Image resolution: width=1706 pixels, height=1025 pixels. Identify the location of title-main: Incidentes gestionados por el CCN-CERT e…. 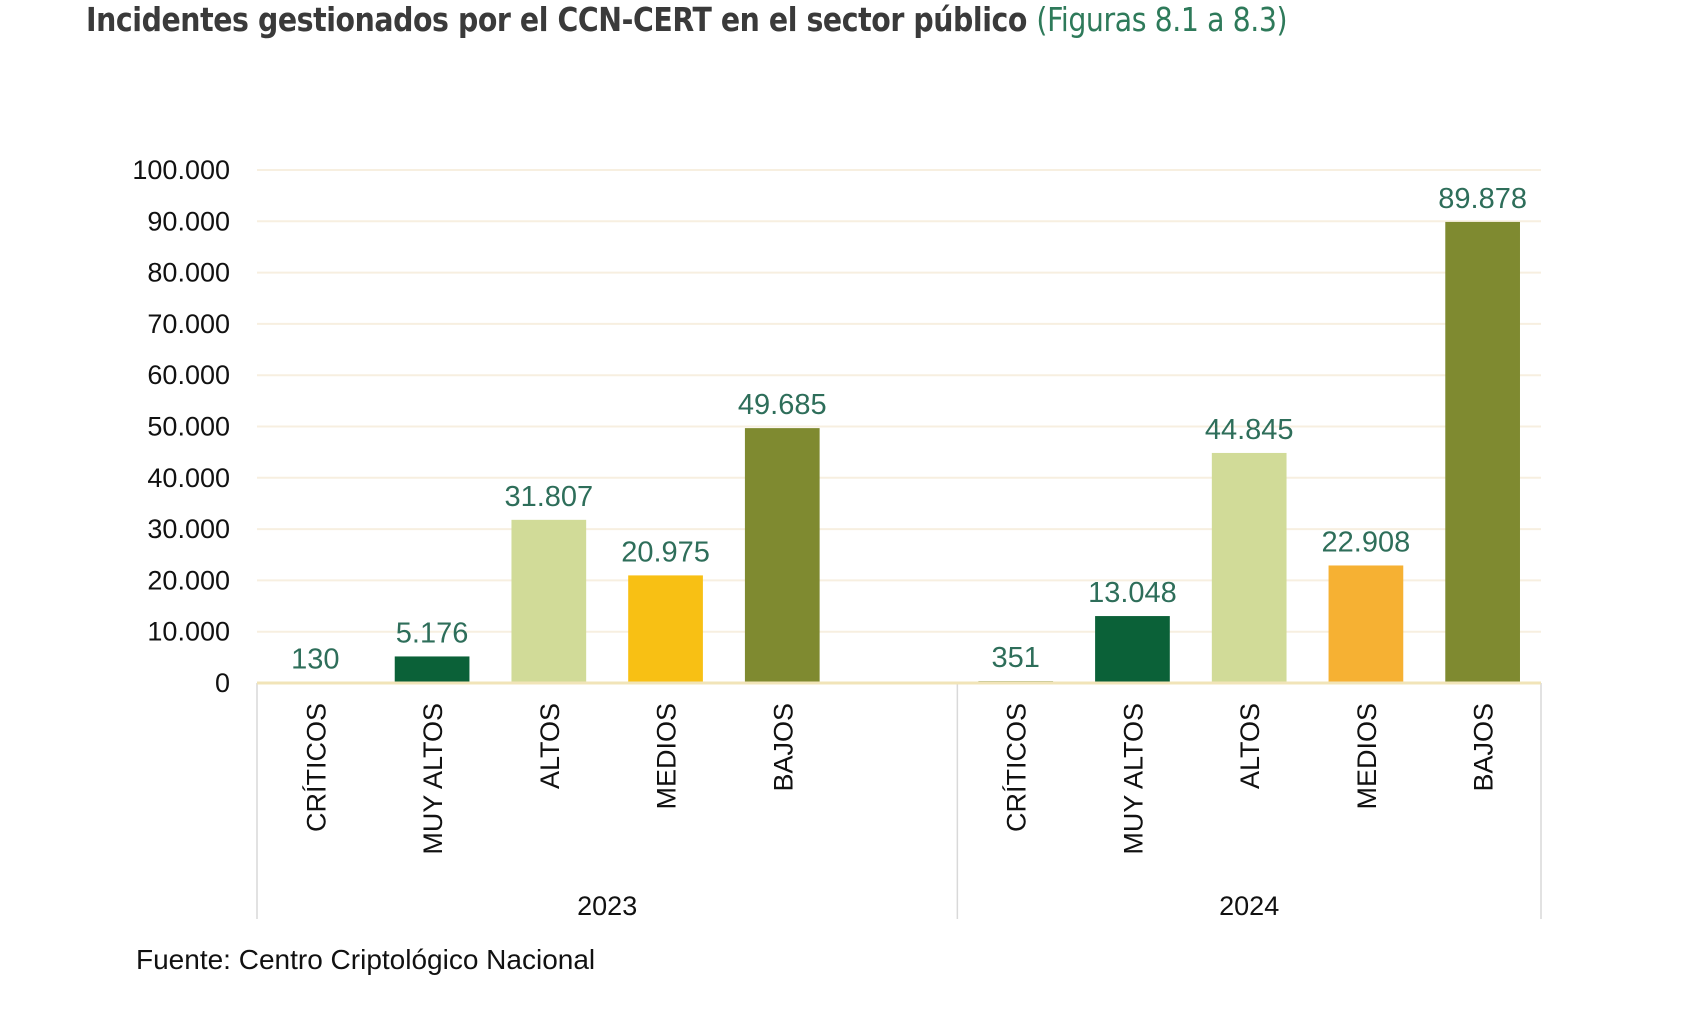
(556, 19).